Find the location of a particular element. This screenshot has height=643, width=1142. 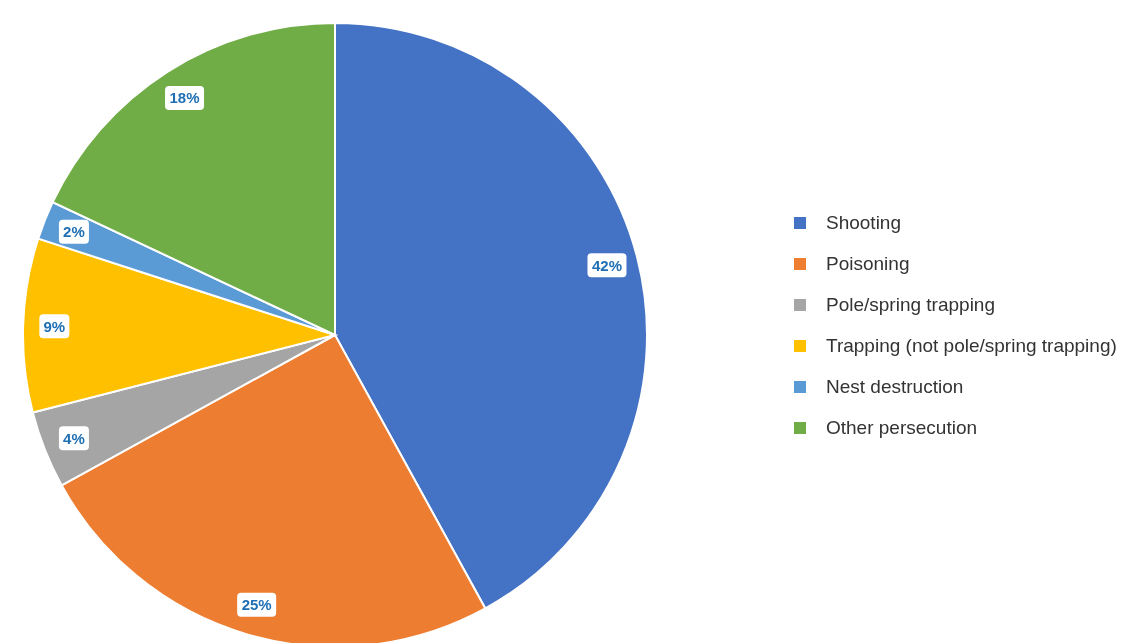

legend-label: Other persecution is located at coordinates (902, 428).